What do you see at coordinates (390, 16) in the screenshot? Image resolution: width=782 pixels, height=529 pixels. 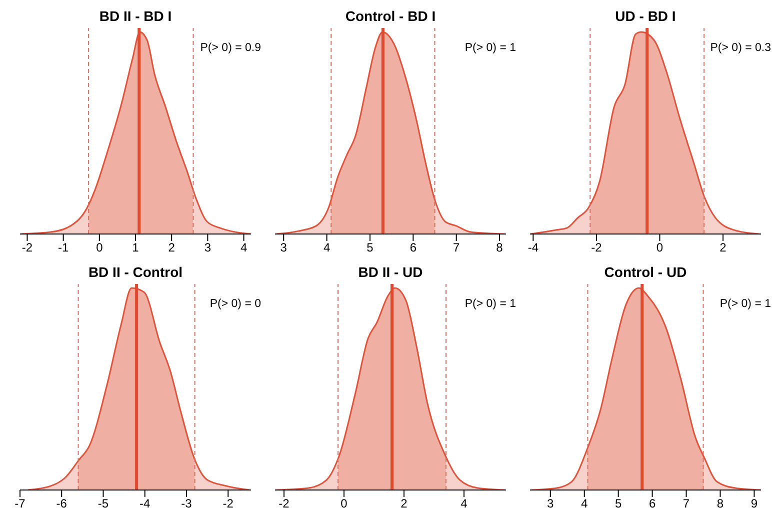 I see `chart-title: Control - BD I` at bounding box center [390, 16].